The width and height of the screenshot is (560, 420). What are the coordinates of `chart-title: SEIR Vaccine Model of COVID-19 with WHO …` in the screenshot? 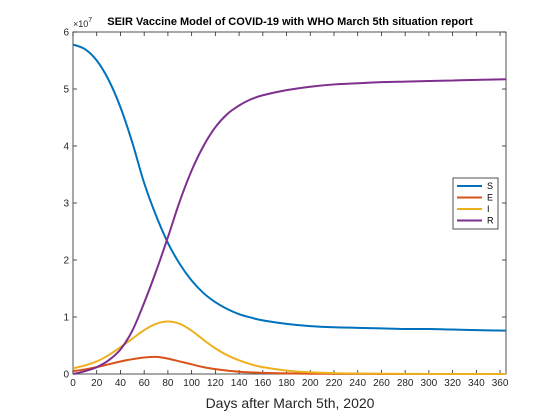 It's located at (290, 22).